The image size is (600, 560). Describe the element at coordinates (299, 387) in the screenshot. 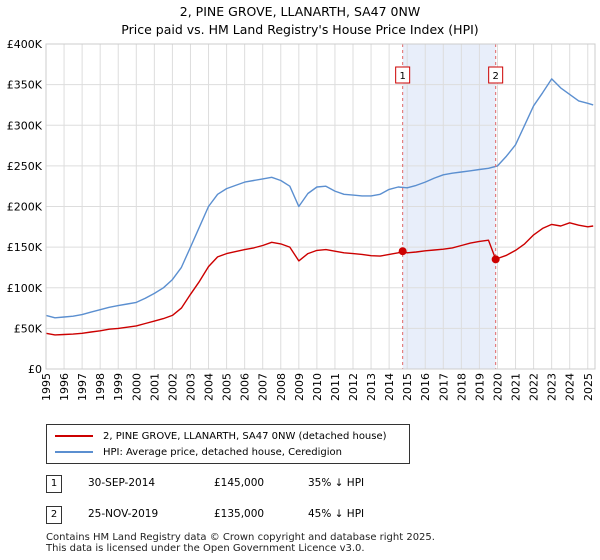

I see `x-tick-label: 2009` at that location.